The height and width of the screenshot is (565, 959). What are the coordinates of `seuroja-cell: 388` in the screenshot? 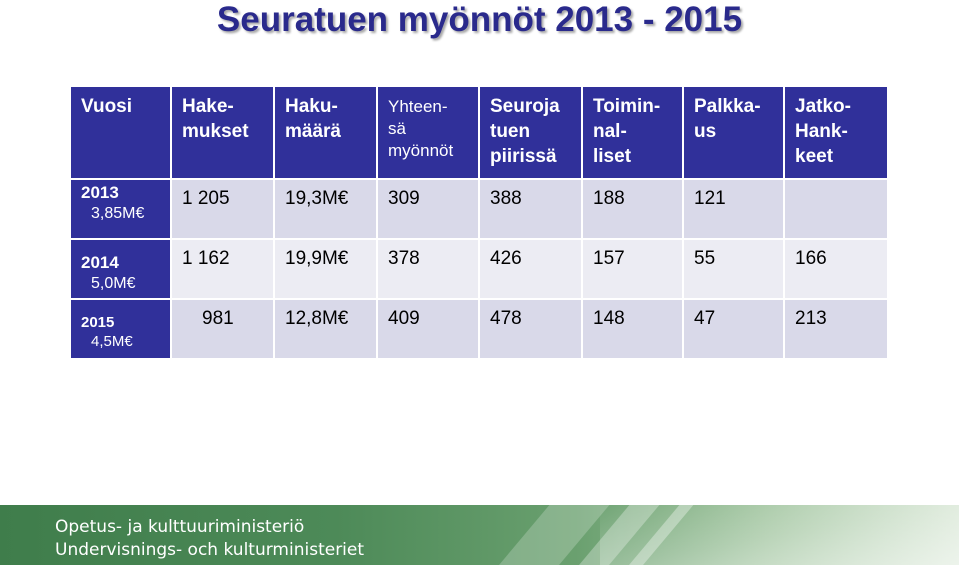 It's located at (531, 210).